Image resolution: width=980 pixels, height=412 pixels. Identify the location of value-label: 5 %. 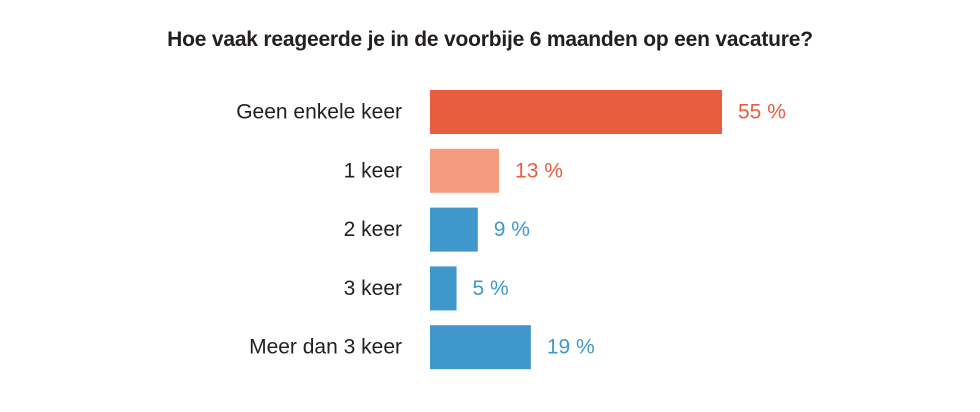
(491, 288).